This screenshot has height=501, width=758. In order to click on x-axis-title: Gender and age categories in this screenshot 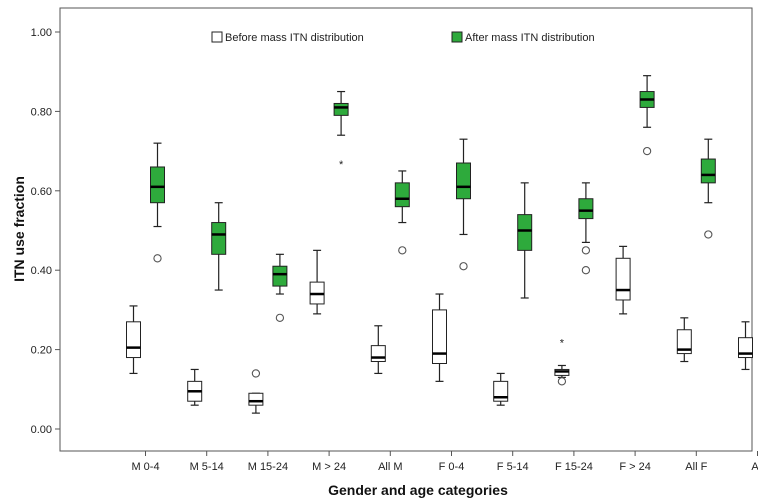, I will do `click(418, 490)`.